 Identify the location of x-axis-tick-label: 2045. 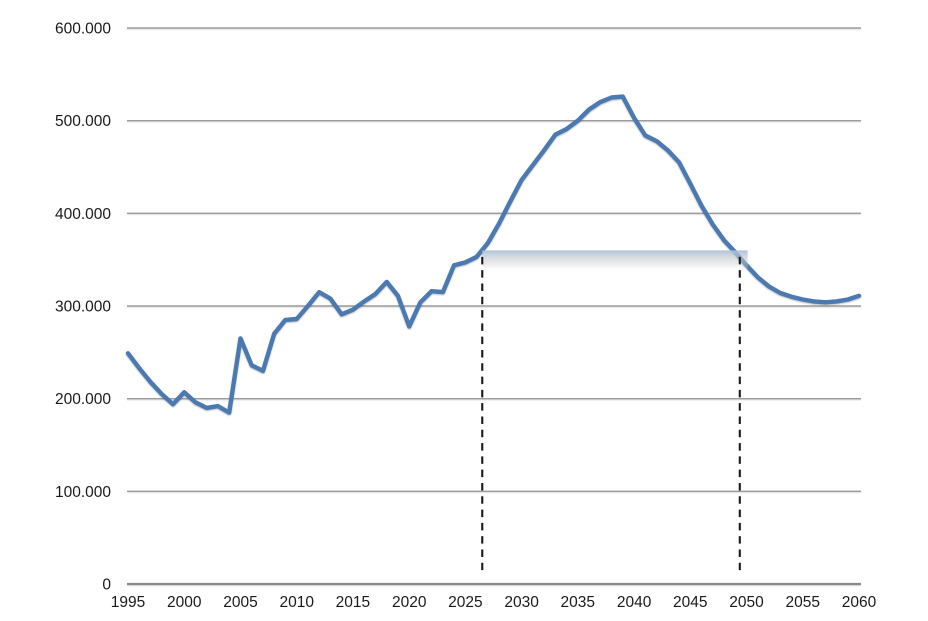
(690, 602).